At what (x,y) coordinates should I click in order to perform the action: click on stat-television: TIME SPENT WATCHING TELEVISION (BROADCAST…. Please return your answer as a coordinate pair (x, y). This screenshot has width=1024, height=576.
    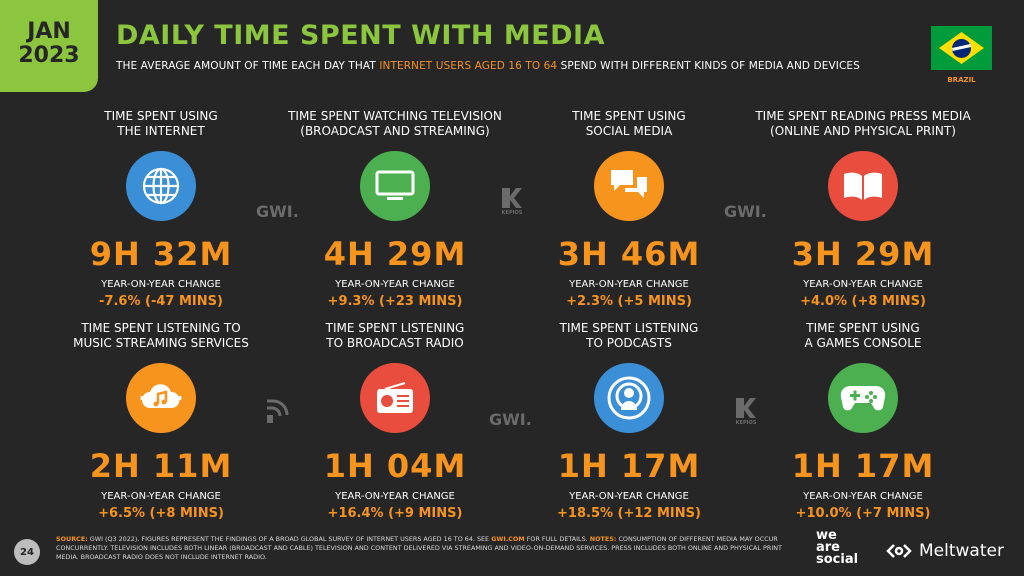
    Looking at the image, I should click on (395, 209).